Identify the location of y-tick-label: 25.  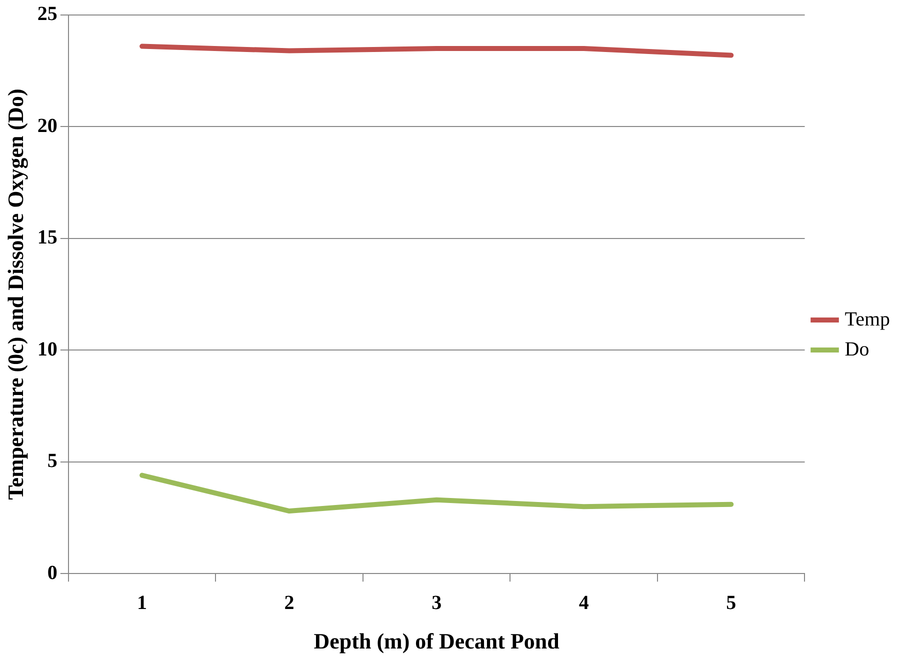
(47, 14).